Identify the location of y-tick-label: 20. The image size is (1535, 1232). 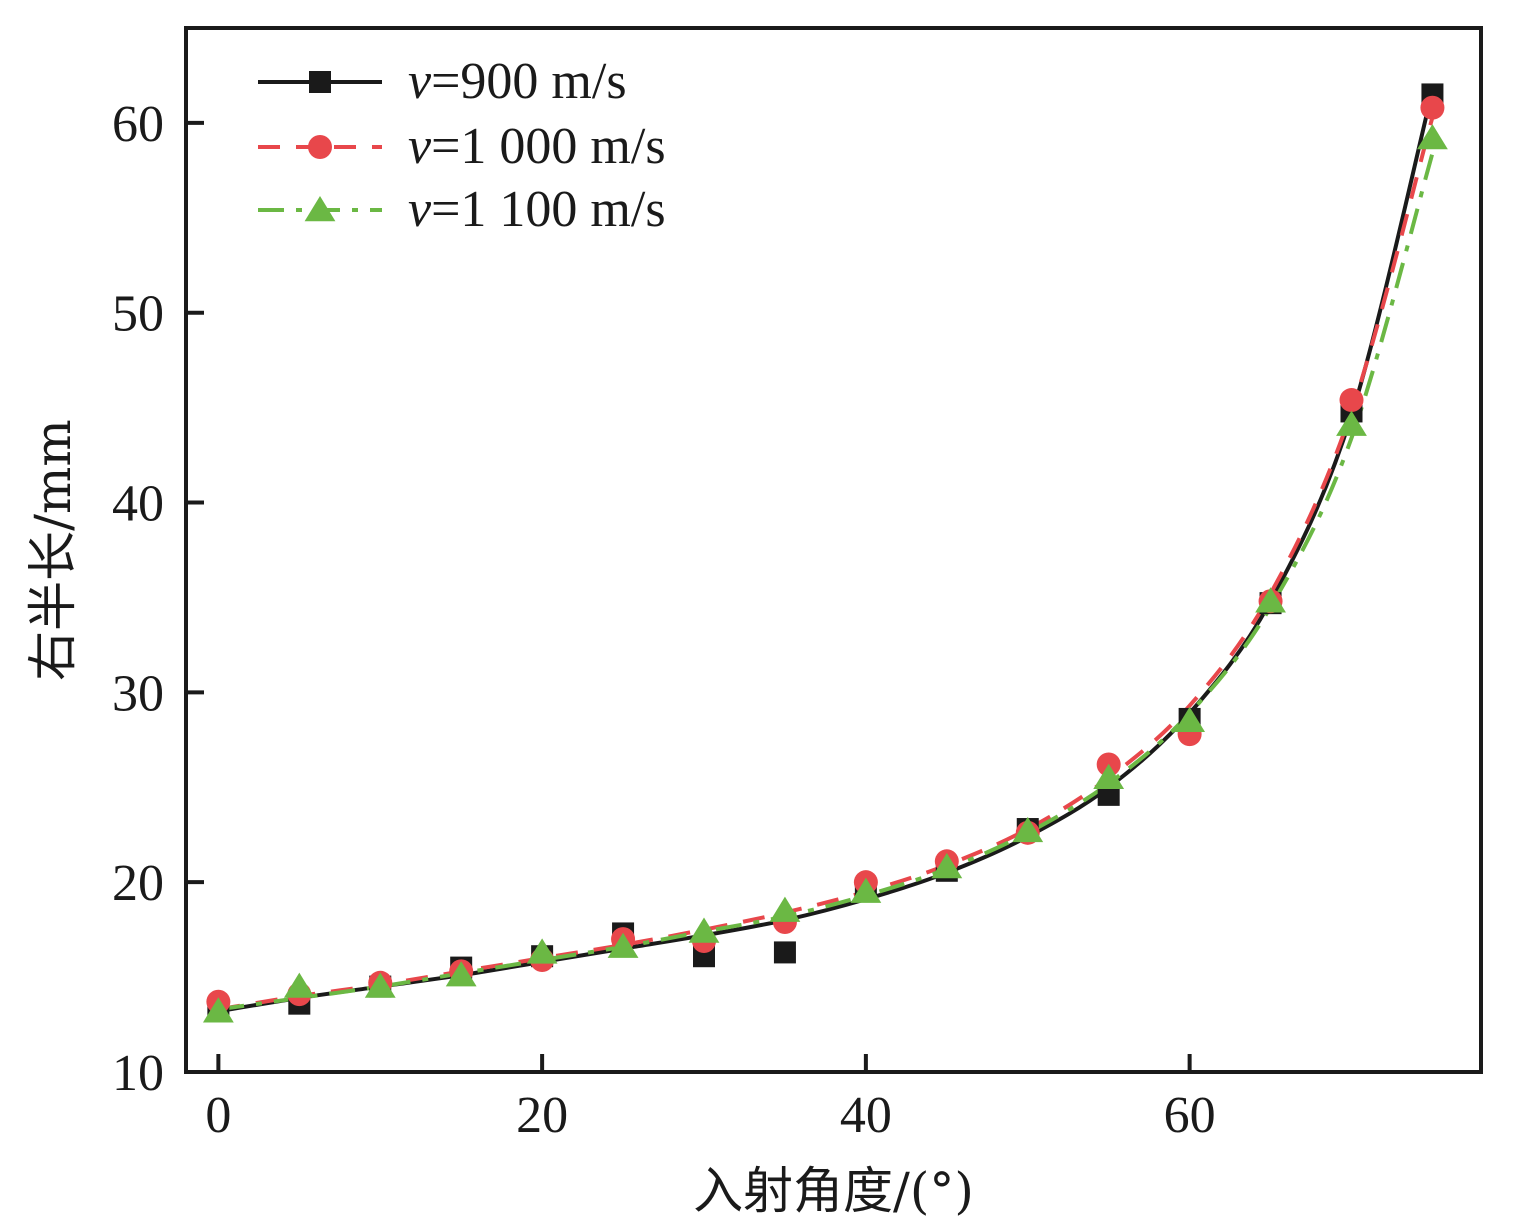
(138, 883).